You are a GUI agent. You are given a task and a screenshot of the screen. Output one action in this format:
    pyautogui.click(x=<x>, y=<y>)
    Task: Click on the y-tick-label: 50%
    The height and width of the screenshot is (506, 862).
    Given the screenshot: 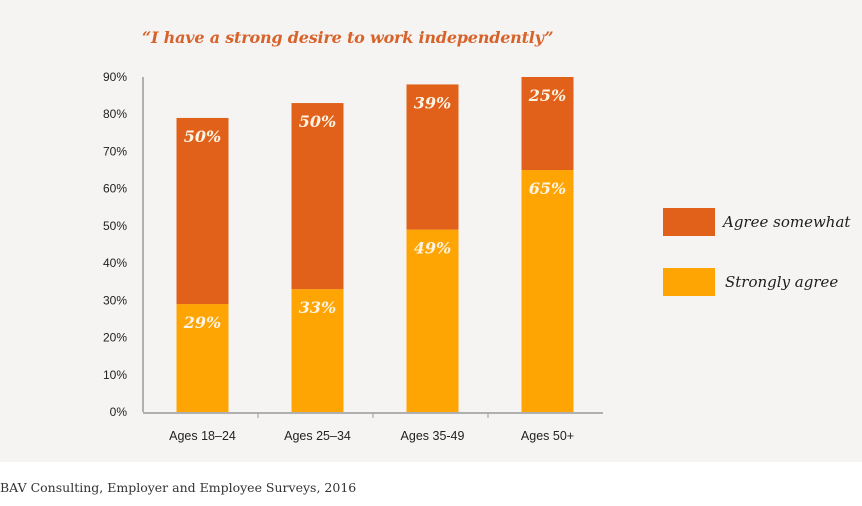 What is the action you would take?
    pyautogui.click(x=115, y=226)
    